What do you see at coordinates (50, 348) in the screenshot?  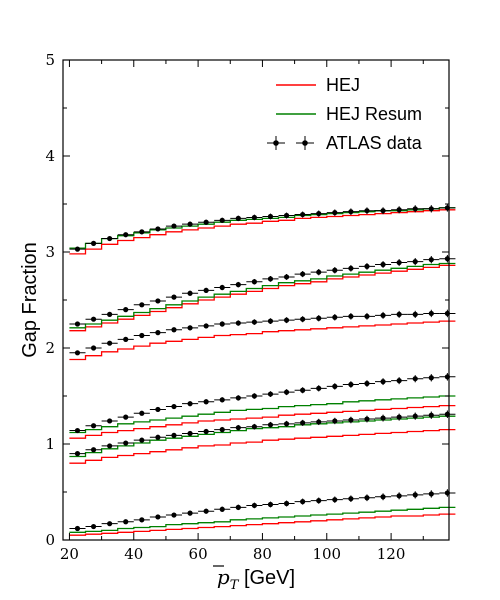 I see `y-tick-label: 2` at bounding box center [50, 348].